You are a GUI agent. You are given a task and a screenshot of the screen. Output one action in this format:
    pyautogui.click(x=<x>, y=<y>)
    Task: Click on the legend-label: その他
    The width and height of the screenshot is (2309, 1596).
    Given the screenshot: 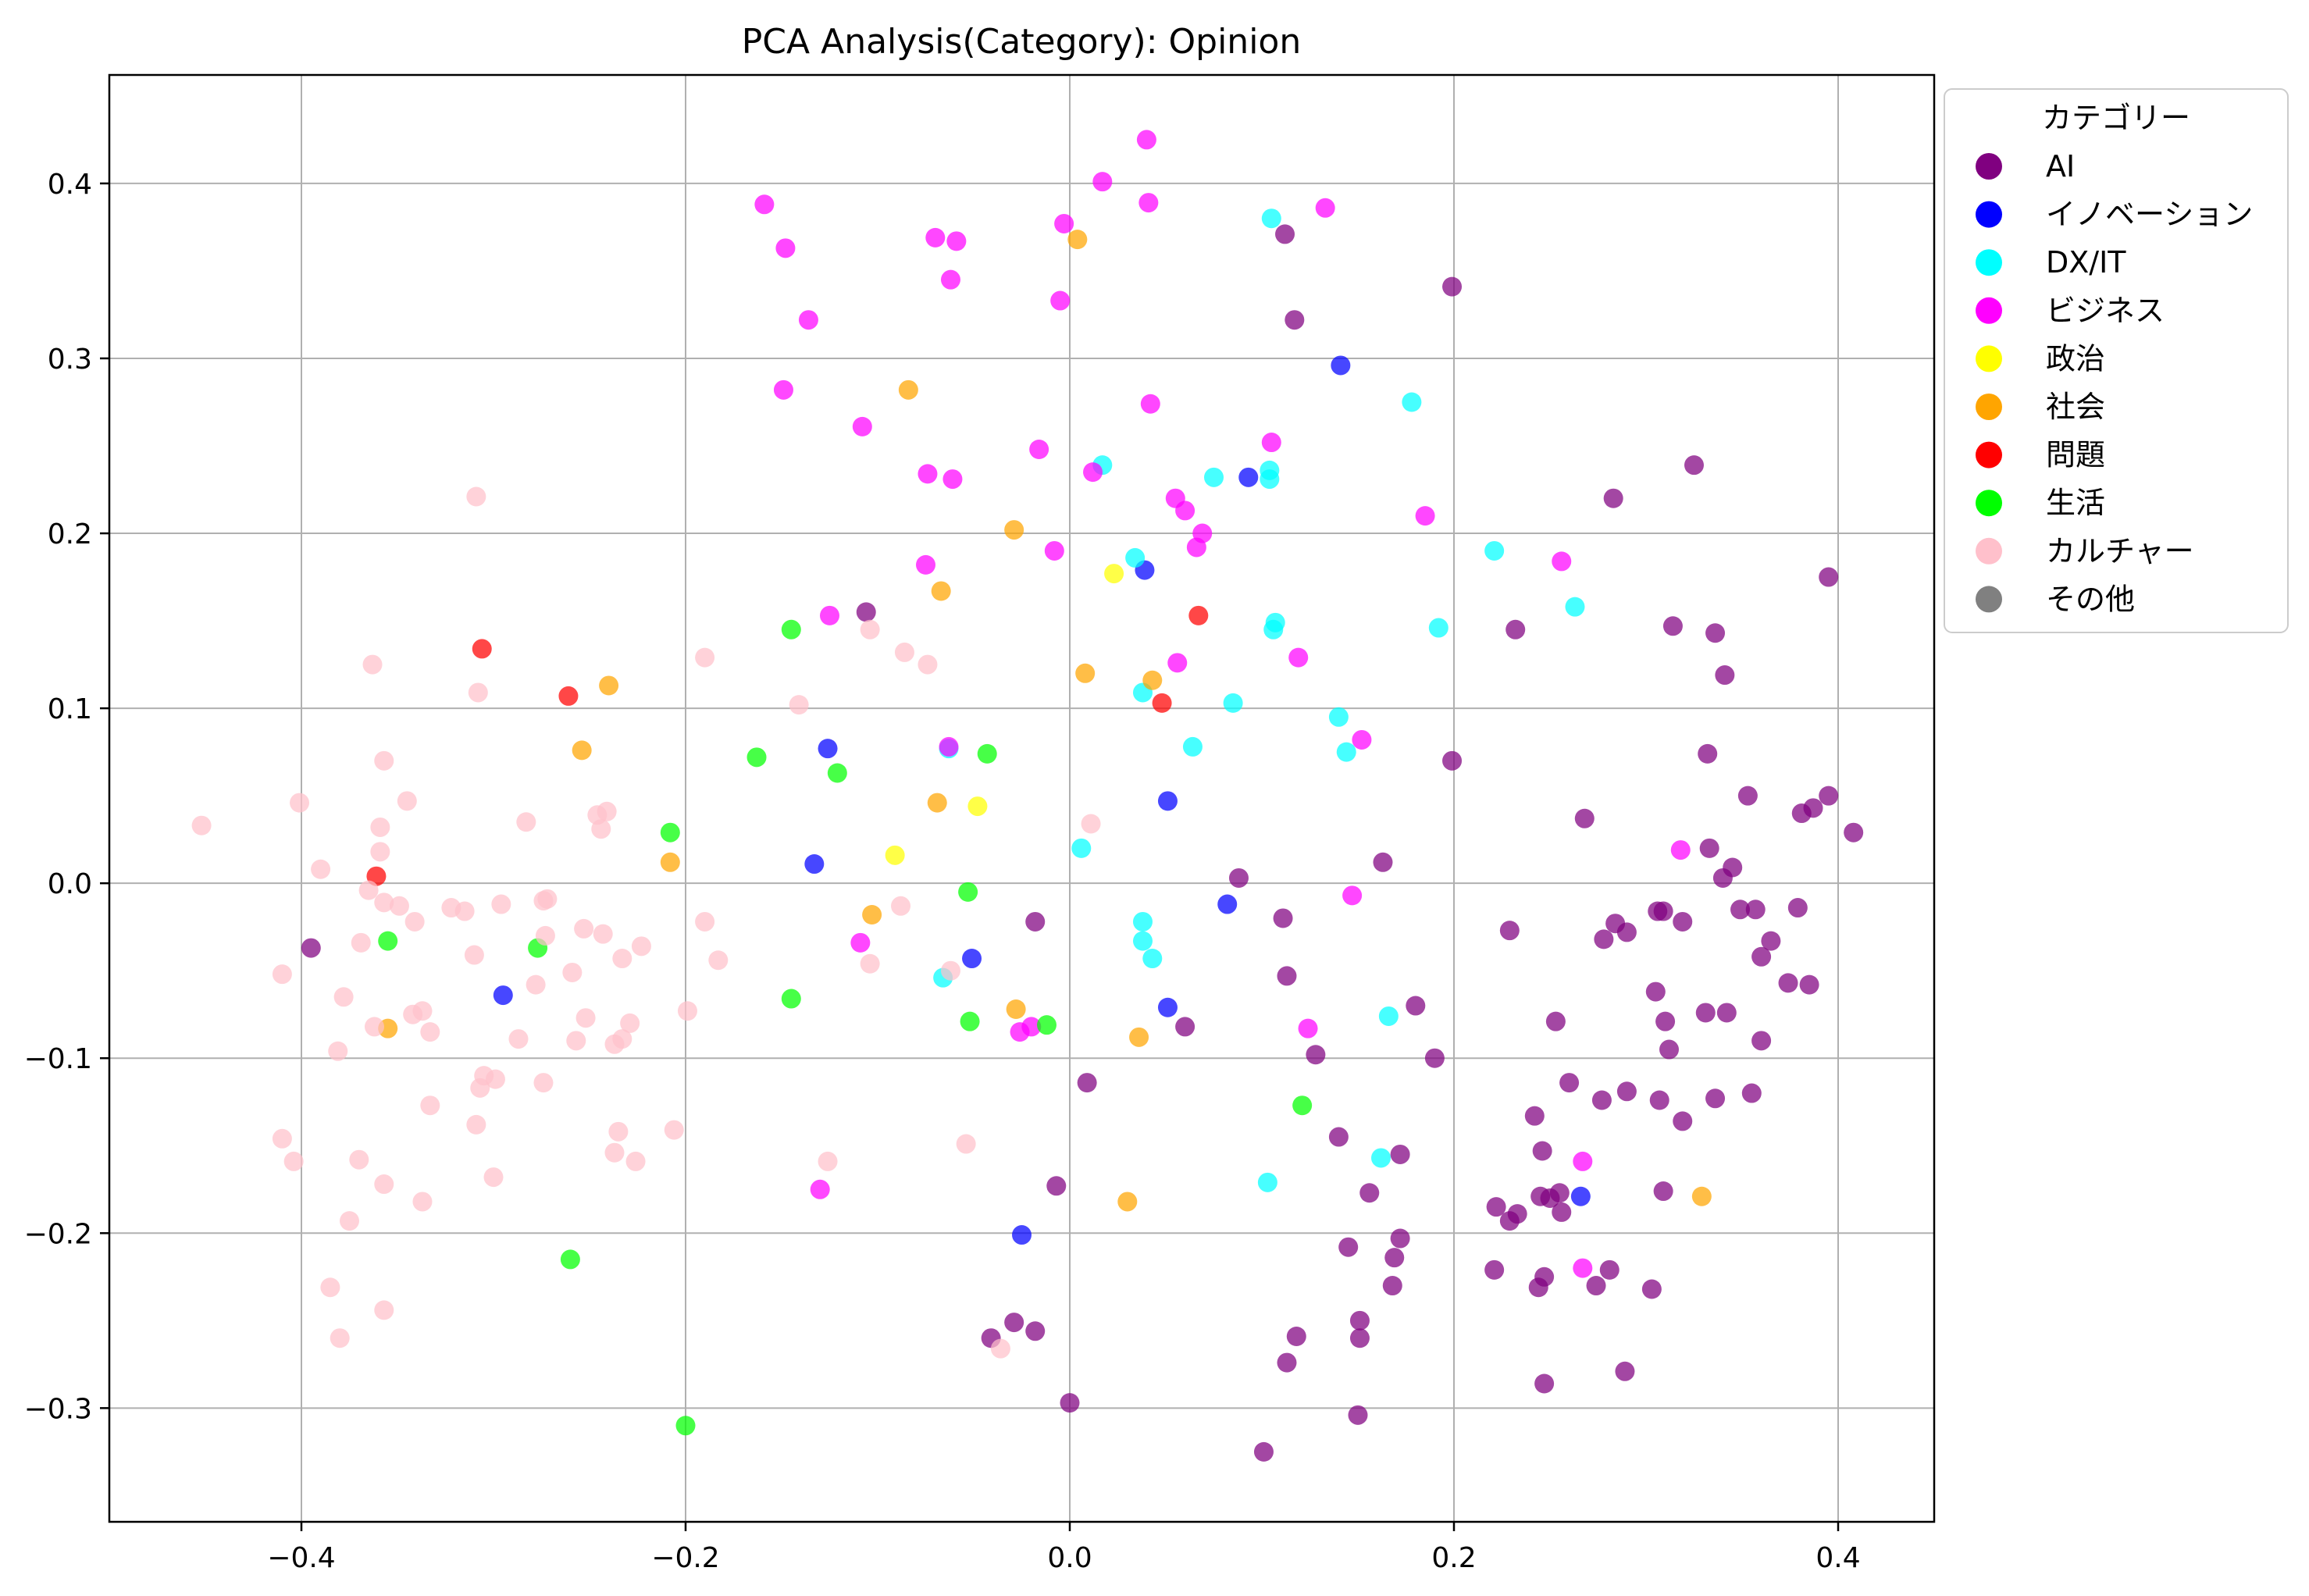 What is the action you would take?
    pyautogui.click(x=2090, y=599)
    